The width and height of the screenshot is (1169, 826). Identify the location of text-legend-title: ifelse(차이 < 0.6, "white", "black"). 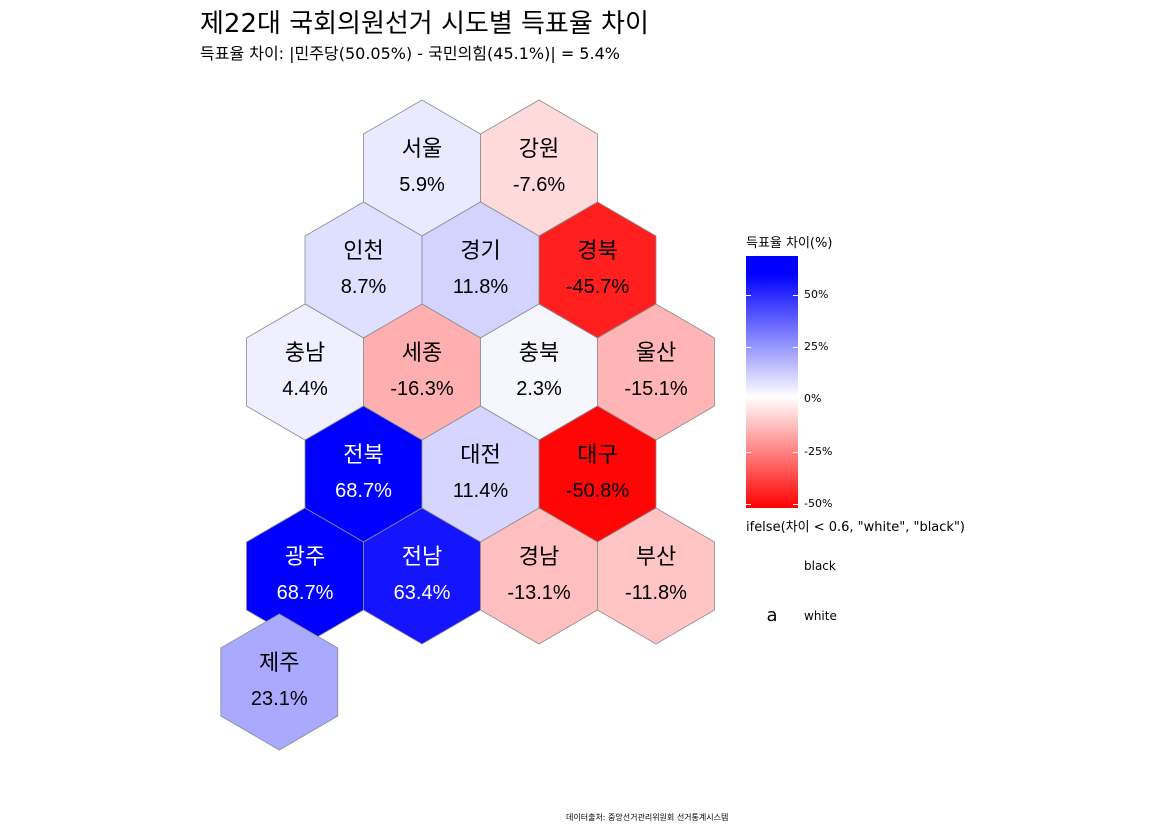
(855, 527).